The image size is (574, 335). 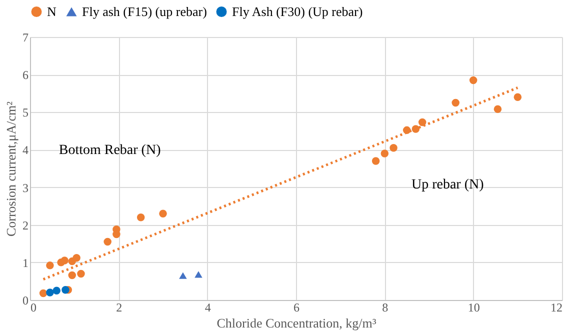 I want to click on y-tick-label: 3, so click(x=25, y=187).